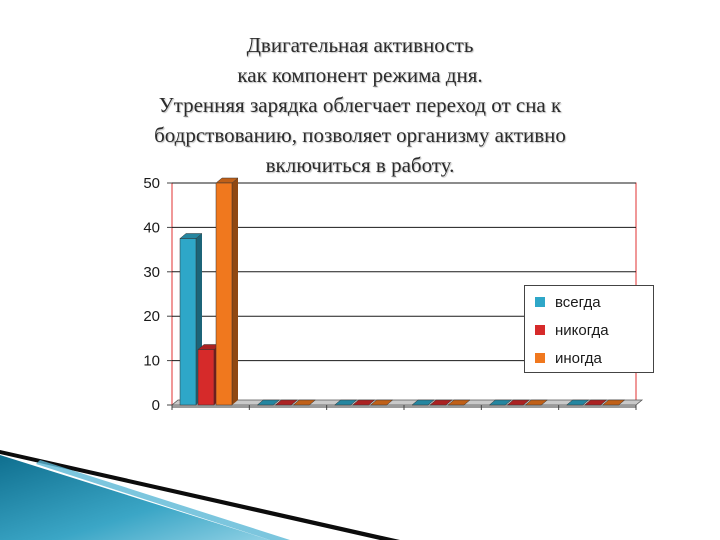  I want to click on legend-item-inogda: иногда, so click(568, 358).